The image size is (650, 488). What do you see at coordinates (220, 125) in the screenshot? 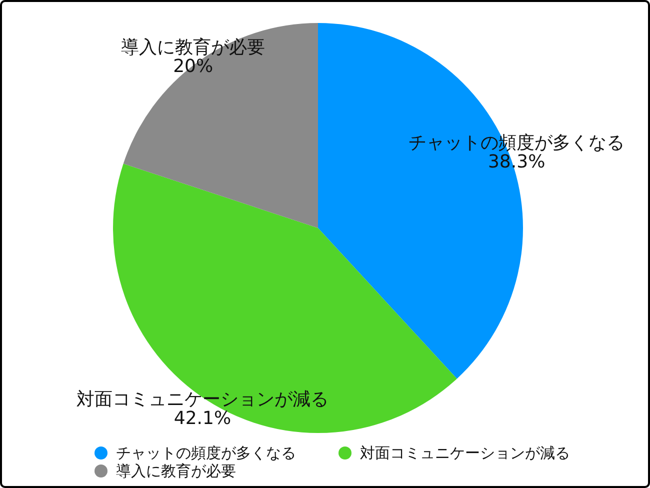
I see `pie-slice` at bounding box center [220, 125].